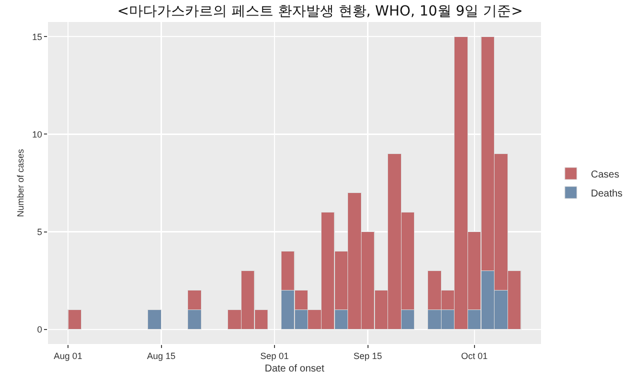 The height and width of the screenshot is (380, 640). I want to click on y-axis-title: Number of cases, so click(21, 183).